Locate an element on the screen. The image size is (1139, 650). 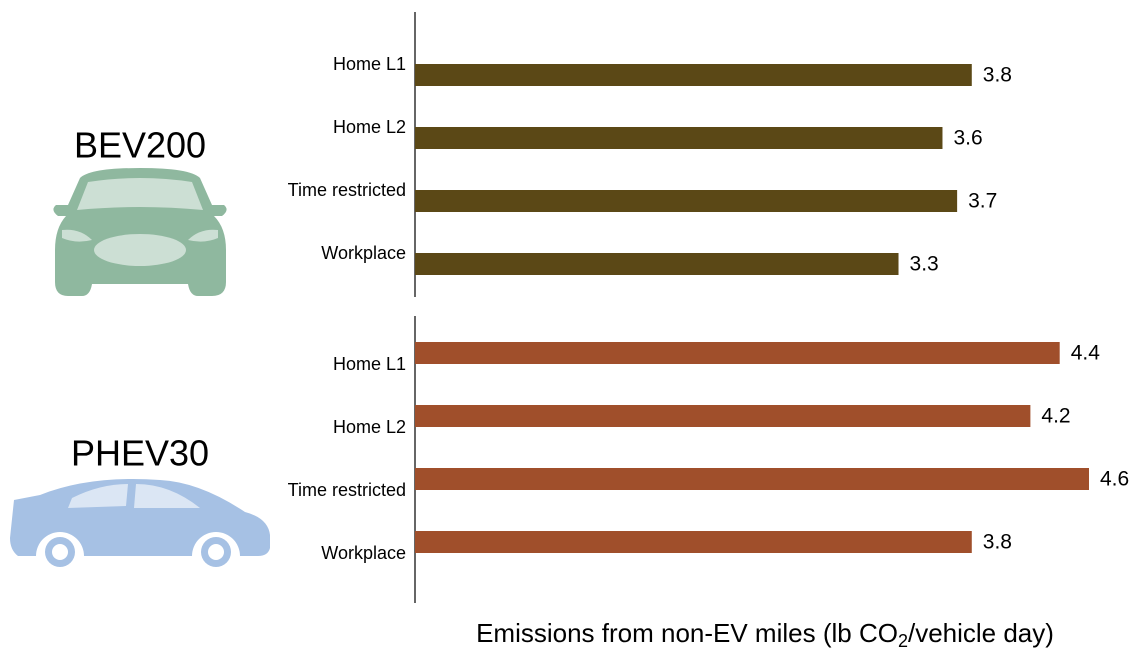
panel-title: PHEV30 is located at coordinates (140, 453).